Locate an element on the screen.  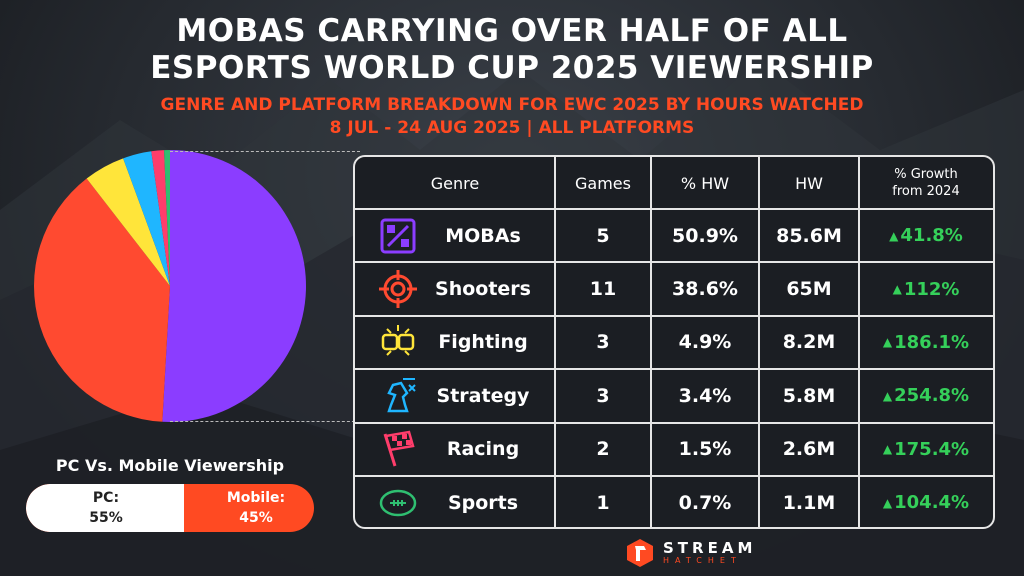
hw-cell: 8.2M is located at coordinates (809, 342).